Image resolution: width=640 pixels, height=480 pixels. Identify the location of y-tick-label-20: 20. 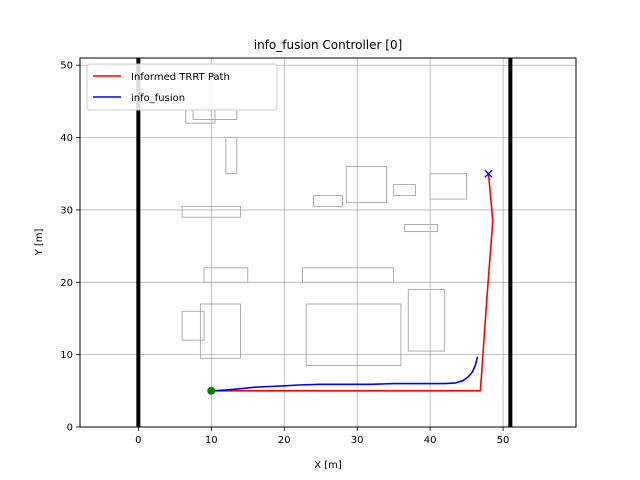
(66, 283).